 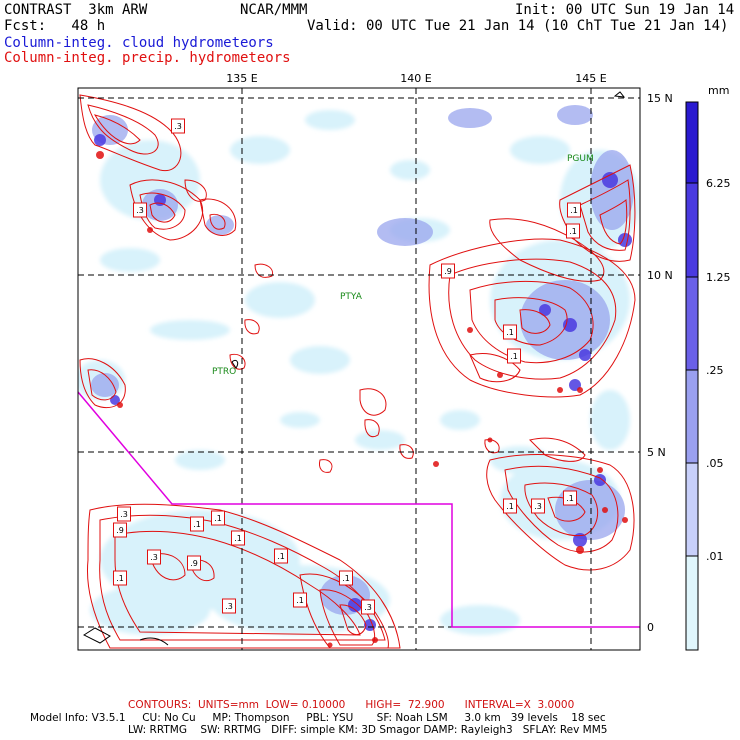 What do you see at coordinates (625, 10) in the screenshot?
I see `init-time: Init: 00 UTC Sun 19 Jan 14` at bounding box center [625, 10].